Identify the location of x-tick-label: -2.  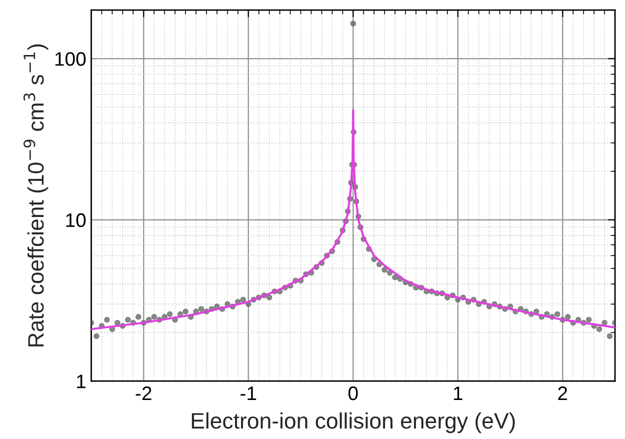
(144, 393).